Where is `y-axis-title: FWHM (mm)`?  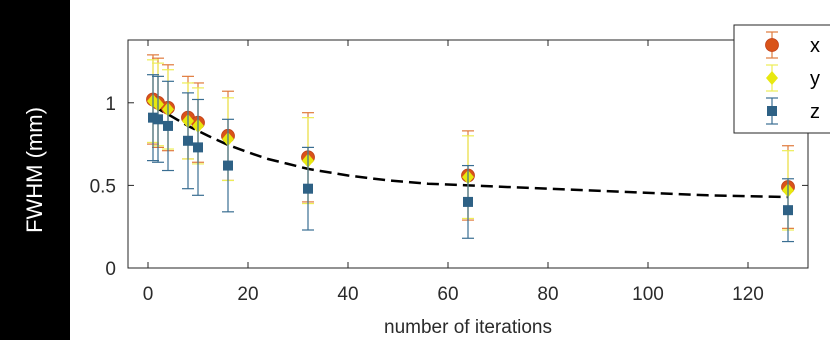
y-axis-title: FWHM (mm) is located at coordinates (34, 170).